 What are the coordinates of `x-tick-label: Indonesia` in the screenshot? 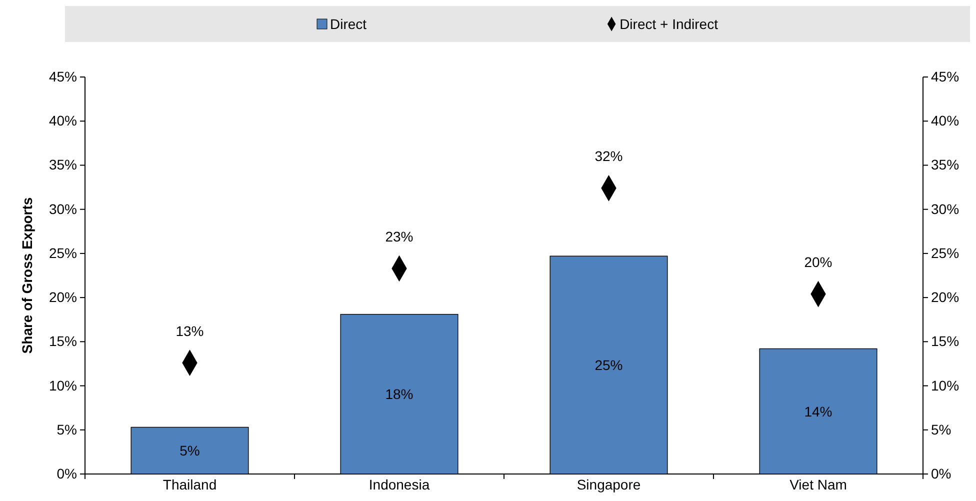 It's located at (399, 484).